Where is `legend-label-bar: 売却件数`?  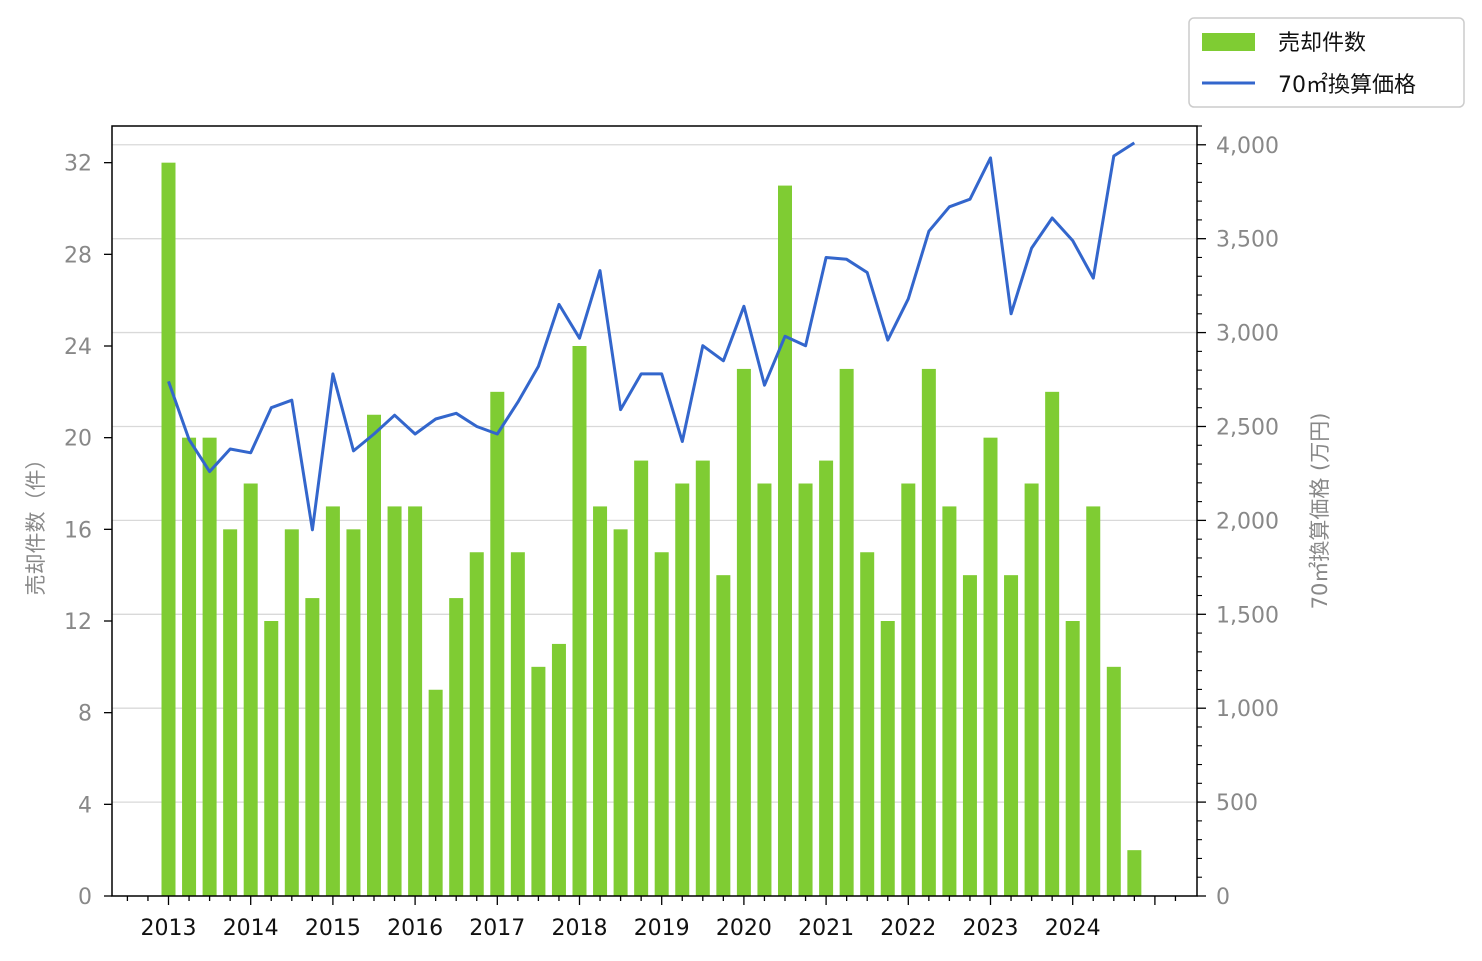 legend-label-bar: 売却件数 is located at coordinates (1322, 43).